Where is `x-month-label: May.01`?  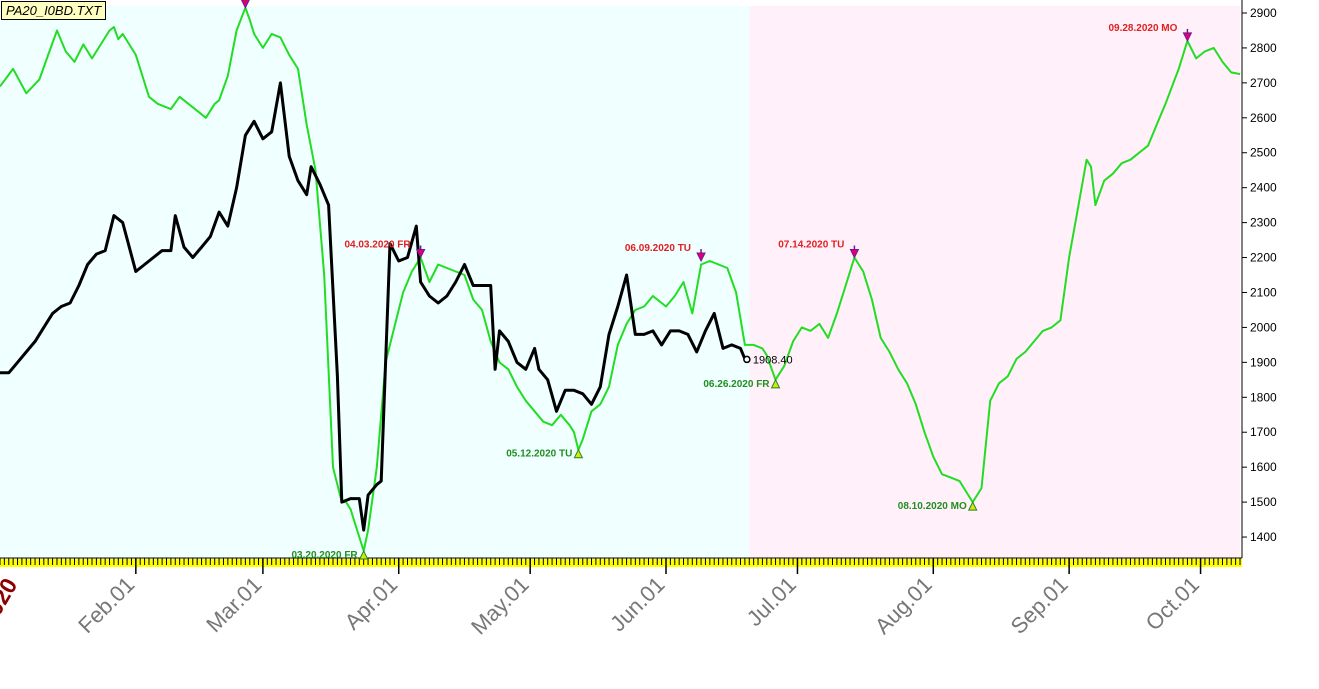 x-month-label: May.01 is located at coordinates (500, 606).